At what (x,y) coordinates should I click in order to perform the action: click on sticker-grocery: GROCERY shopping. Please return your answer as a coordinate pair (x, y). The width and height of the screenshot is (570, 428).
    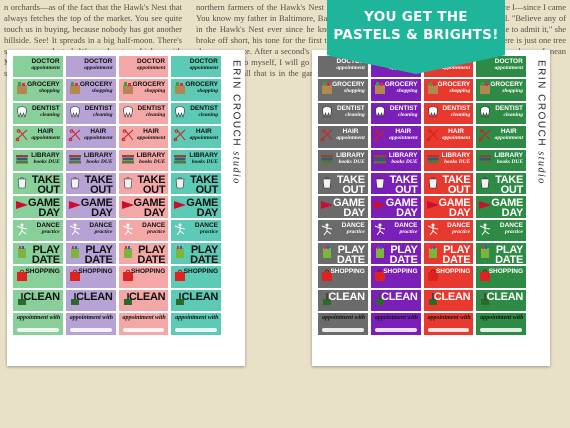
    Looking at the image, I should click on (501, 90).